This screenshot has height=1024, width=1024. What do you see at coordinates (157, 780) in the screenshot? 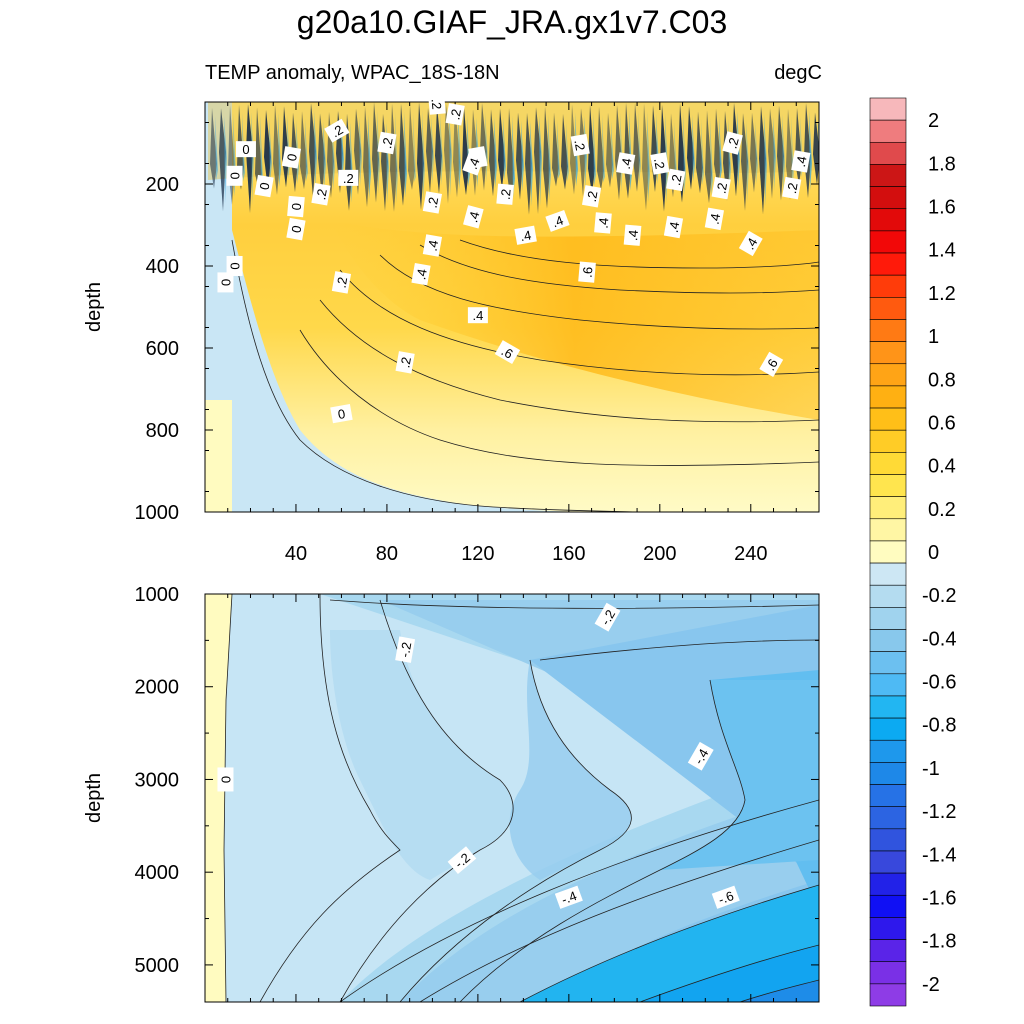
I see `lower-ytick-label: 3000` at bounding box center [157, 780].